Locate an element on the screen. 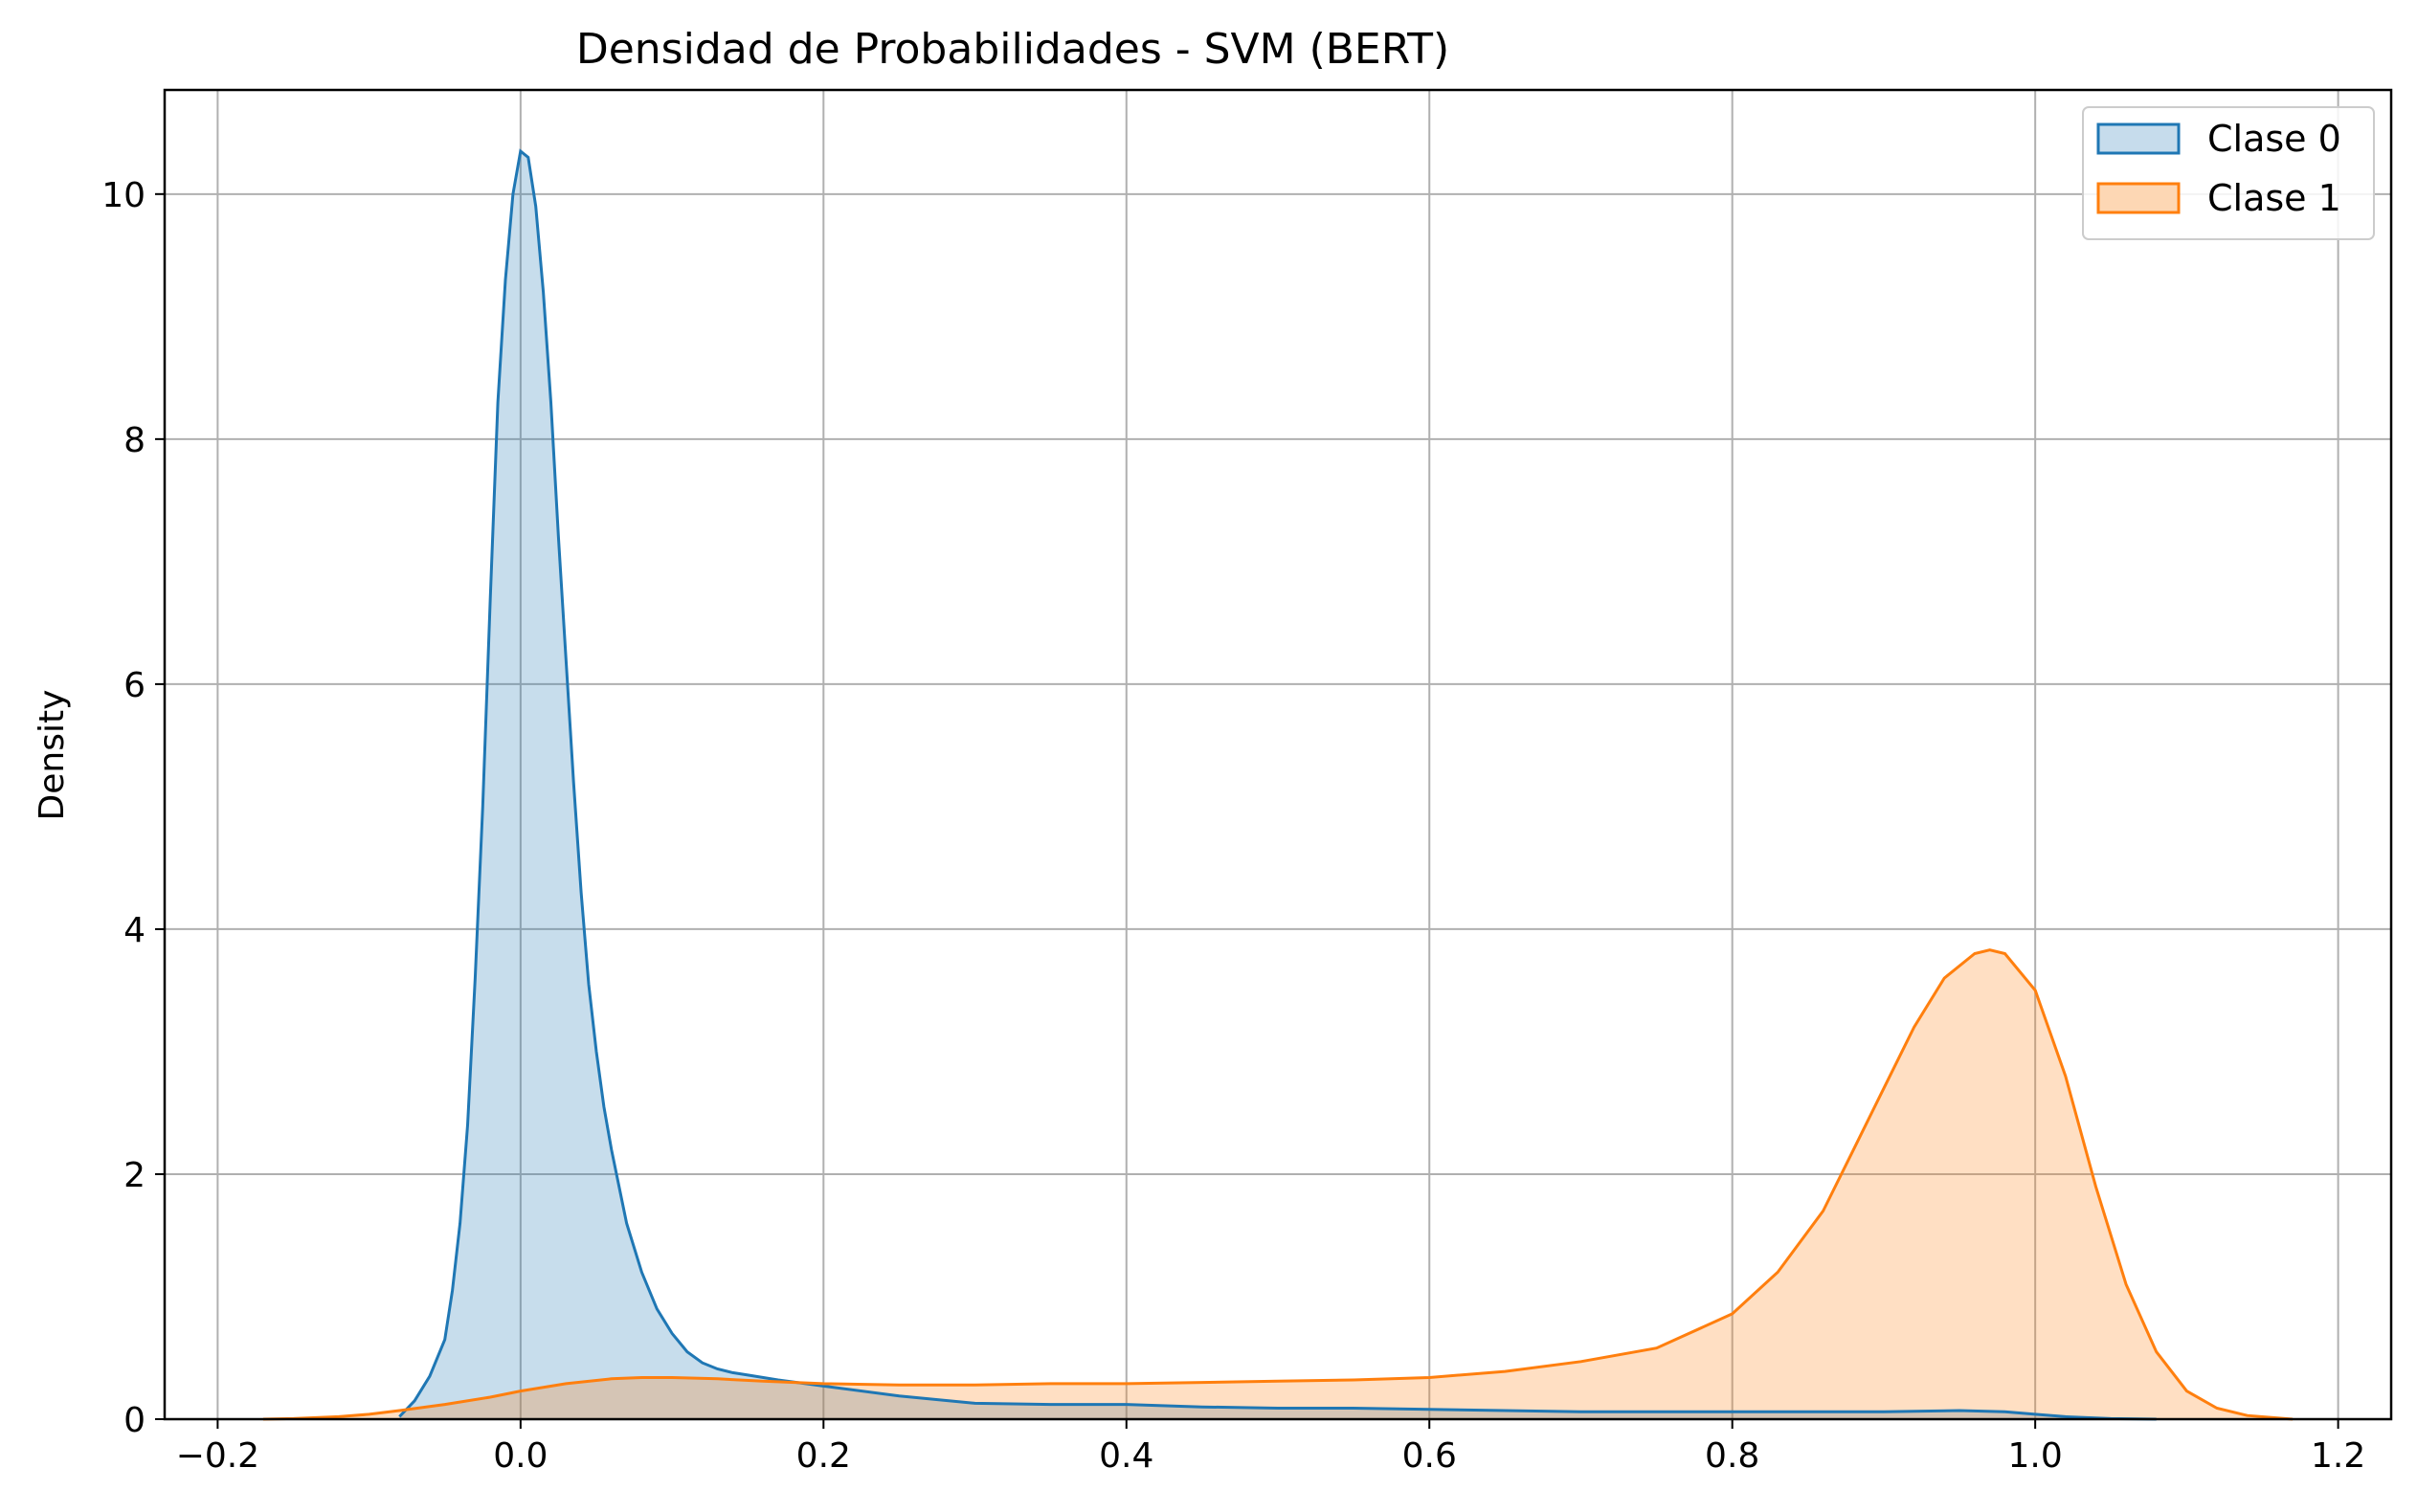 This screenshot has height=1512, width=2417. x-tick-label: 0.2 is located at coordinates (823, 1456).